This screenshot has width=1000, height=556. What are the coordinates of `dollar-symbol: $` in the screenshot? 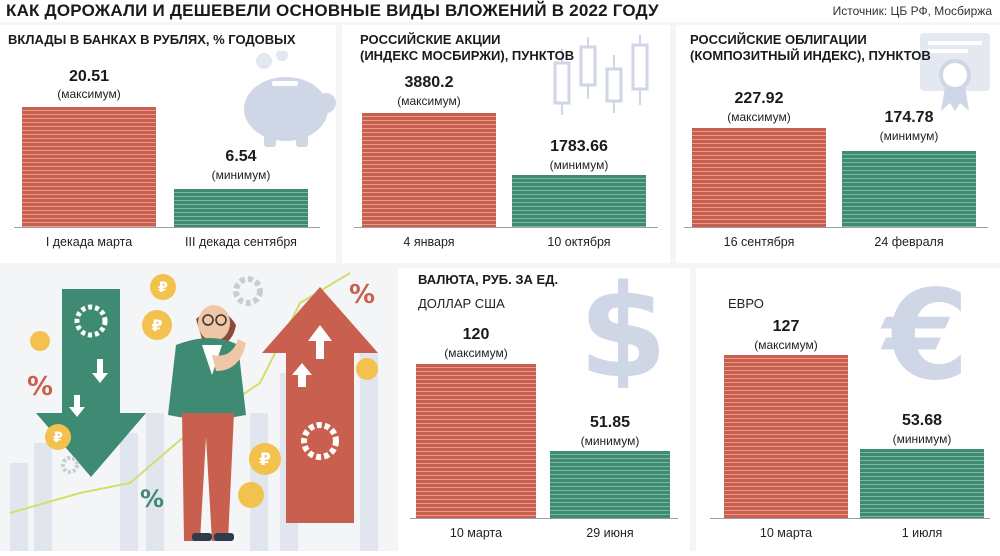 It's located at (622, 328).